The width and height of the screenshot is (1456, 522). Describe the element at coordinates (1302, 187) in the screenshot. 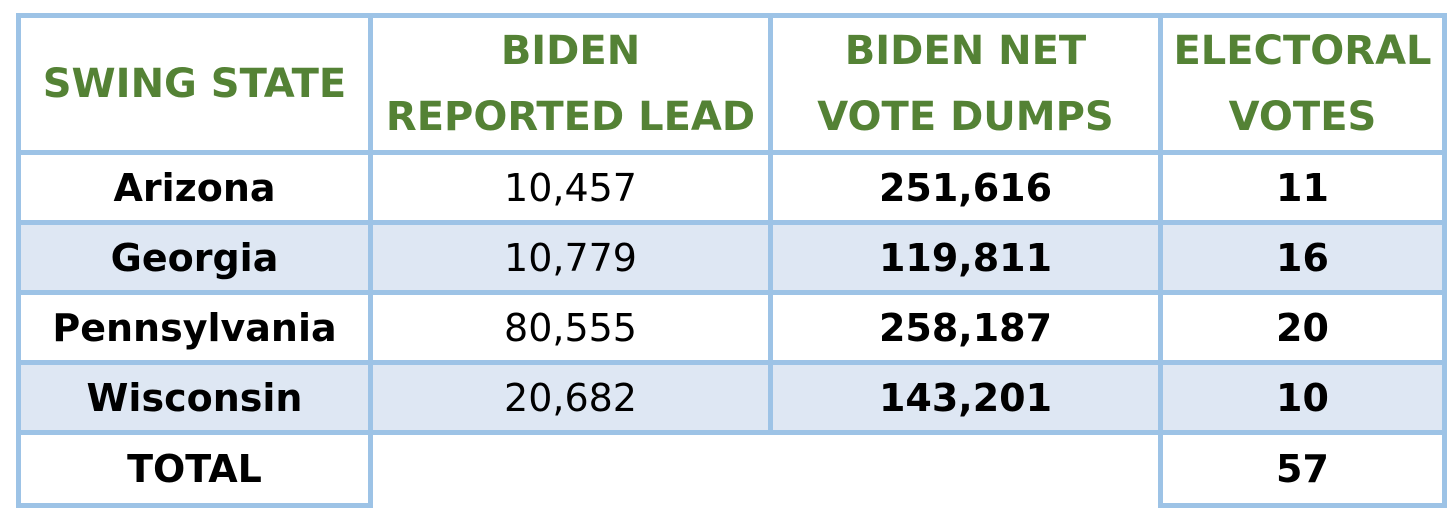

I see `electoral-votes: 11` at that location.